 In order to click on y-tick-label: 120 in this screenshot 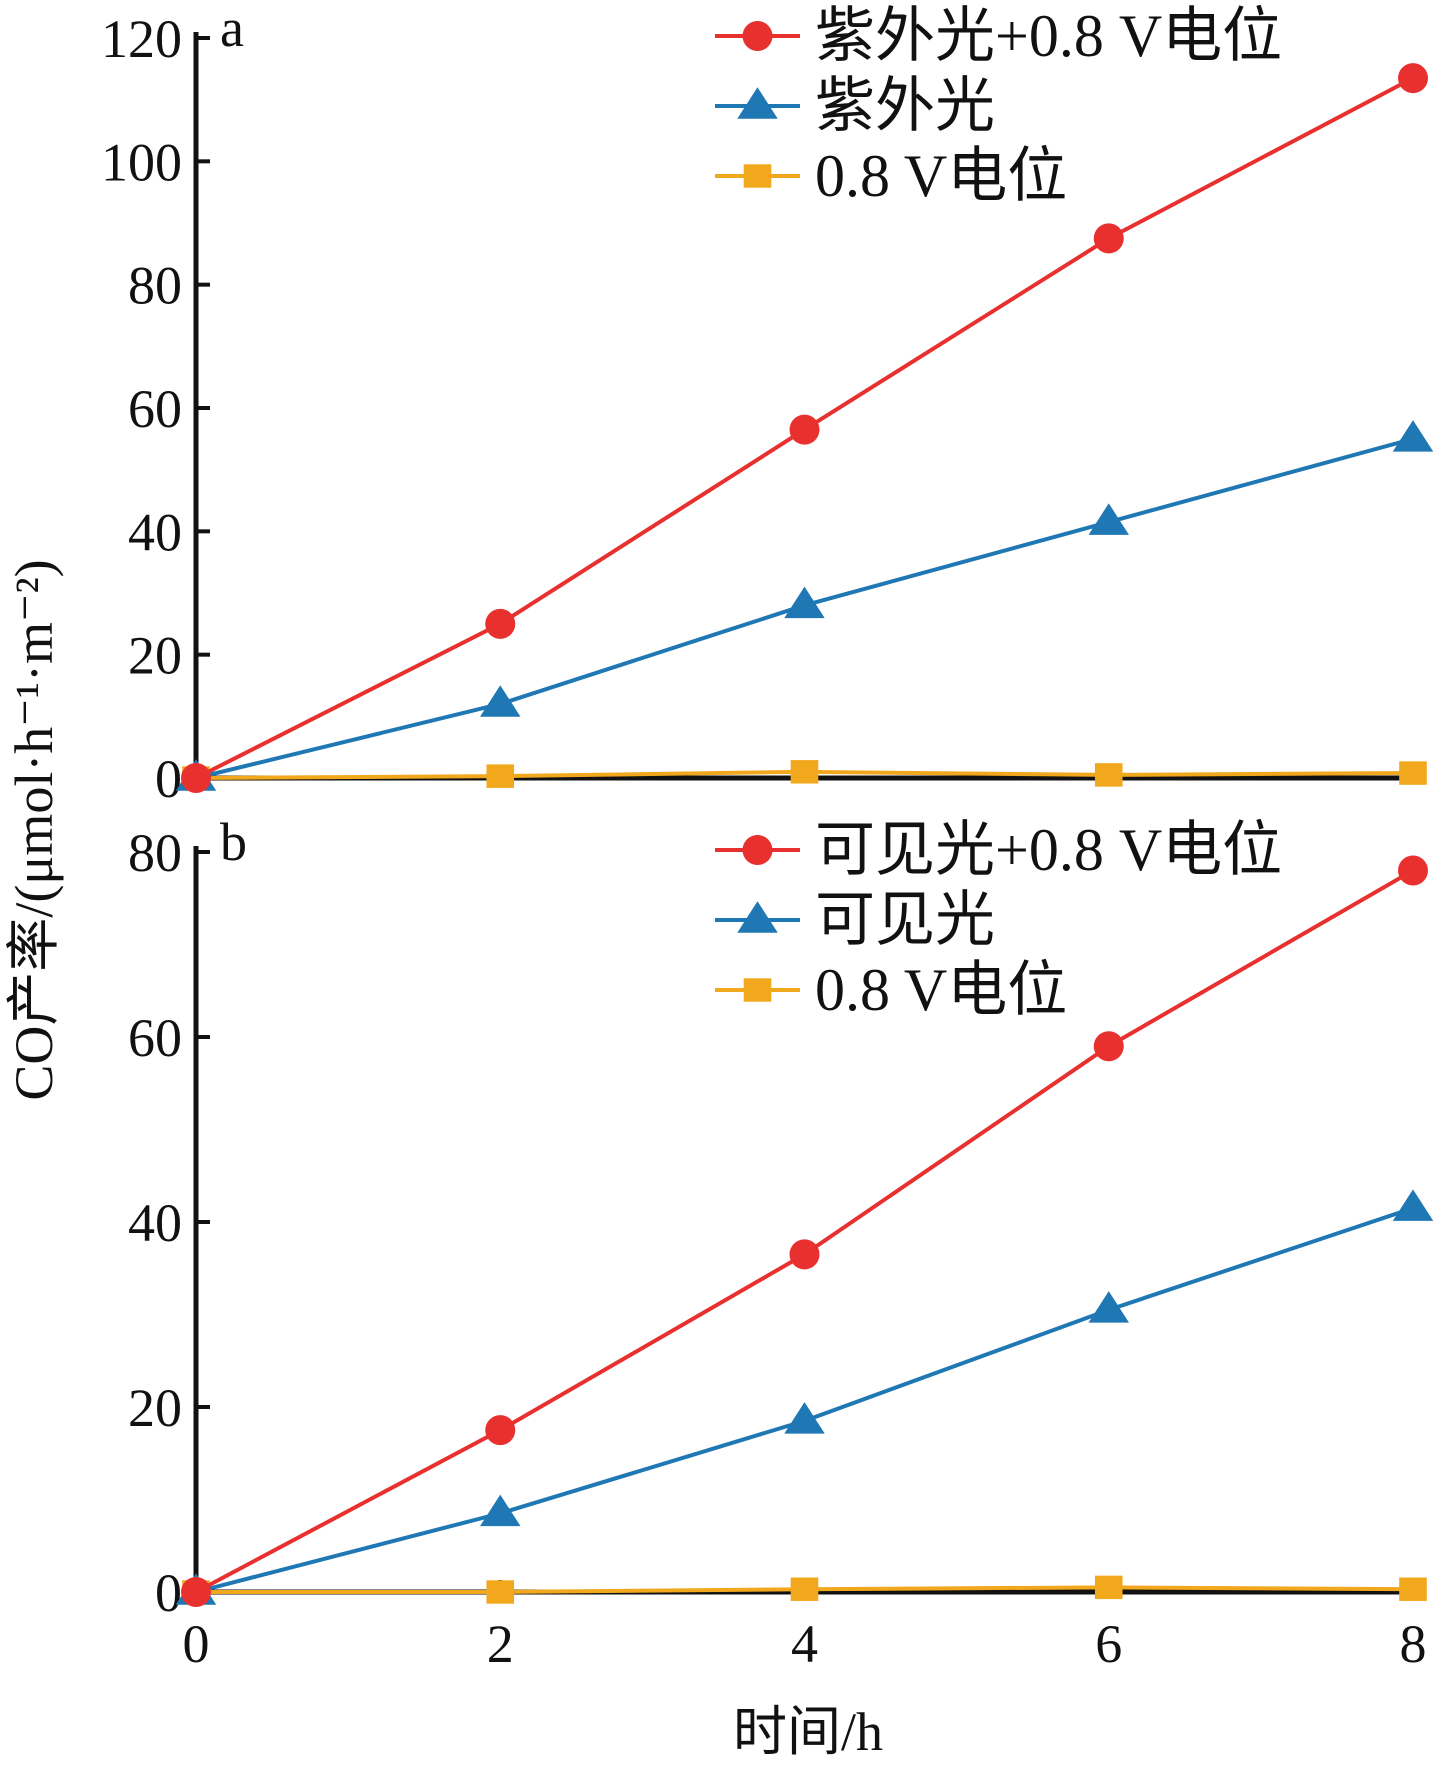, I will do `click(141, 39)`.